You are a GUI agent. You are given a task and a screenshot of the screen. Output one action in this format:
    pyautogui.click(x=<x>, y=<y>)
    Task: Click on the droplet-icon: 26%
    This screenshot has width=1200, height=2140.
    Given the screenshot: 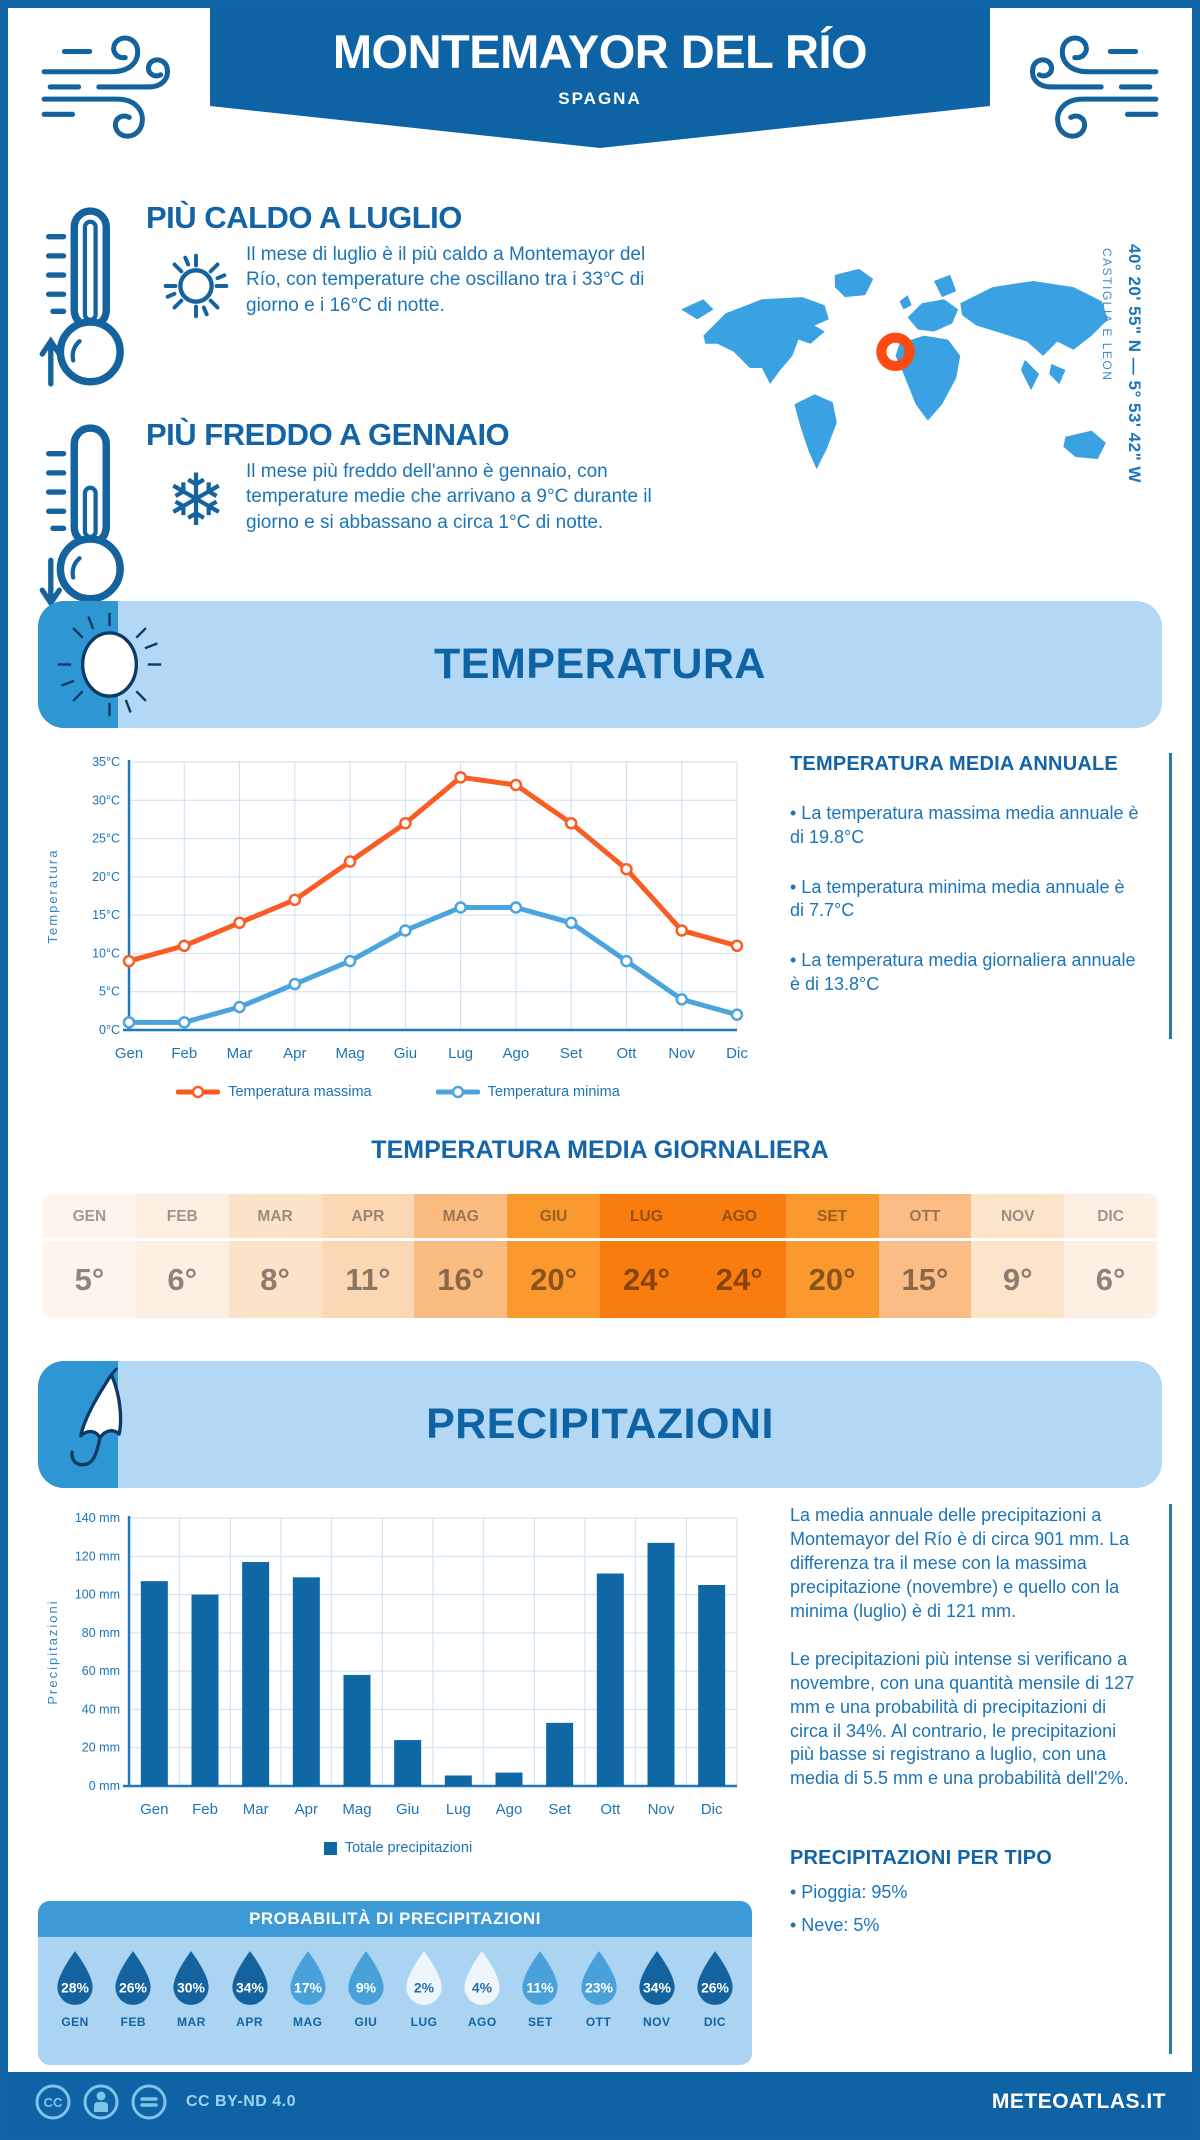 What is the action you would take?
    pyautogui.click(x=133, y=1978)
    